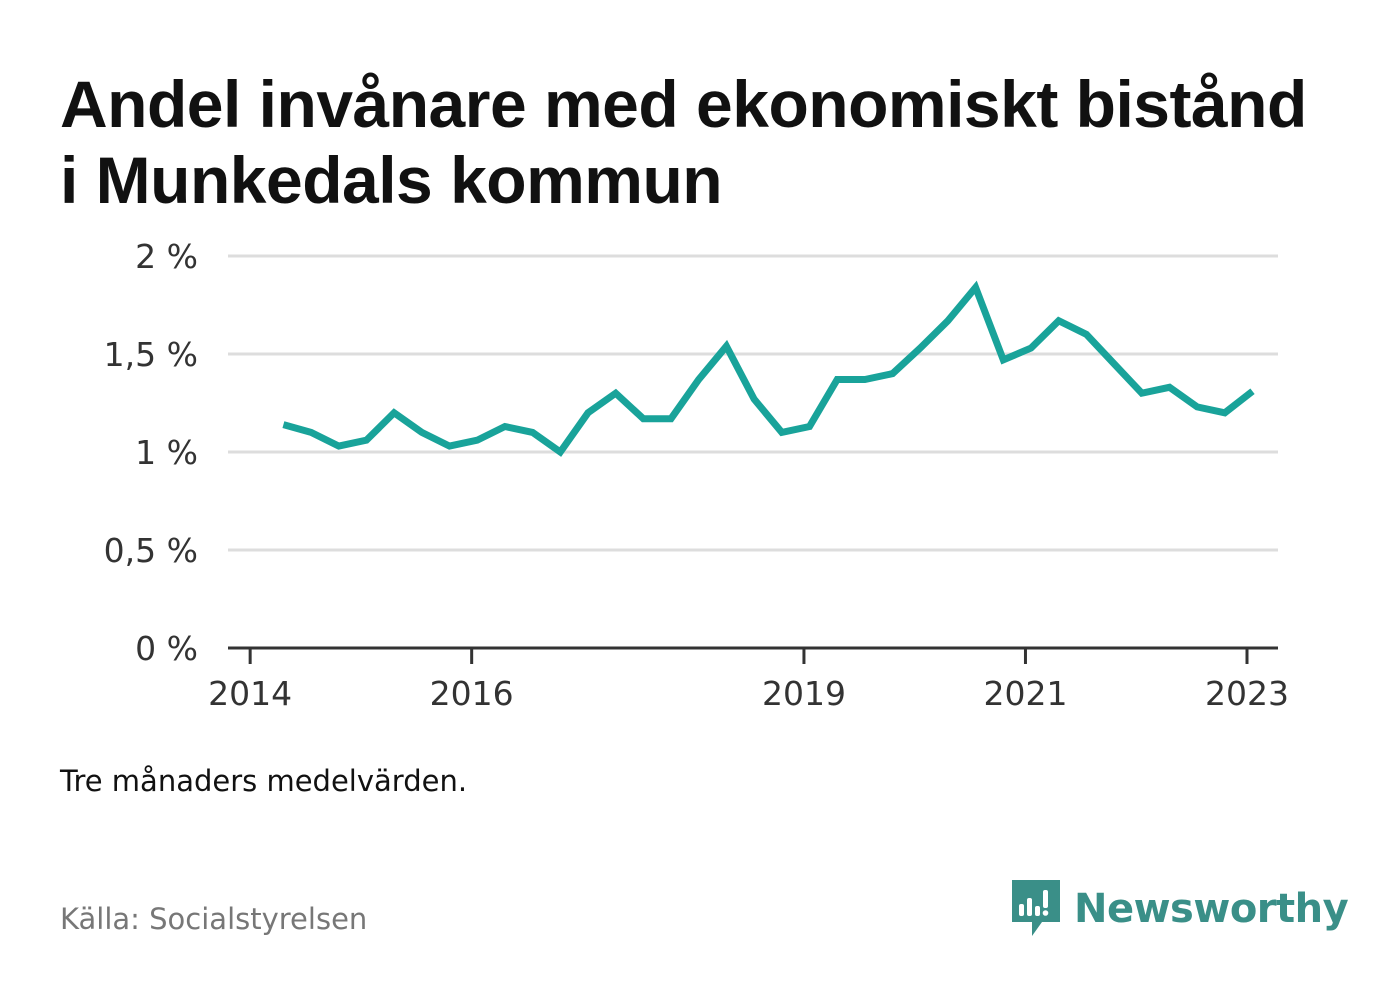  I want to click on y-tick-label: 0,5 %, so click(151, 550).